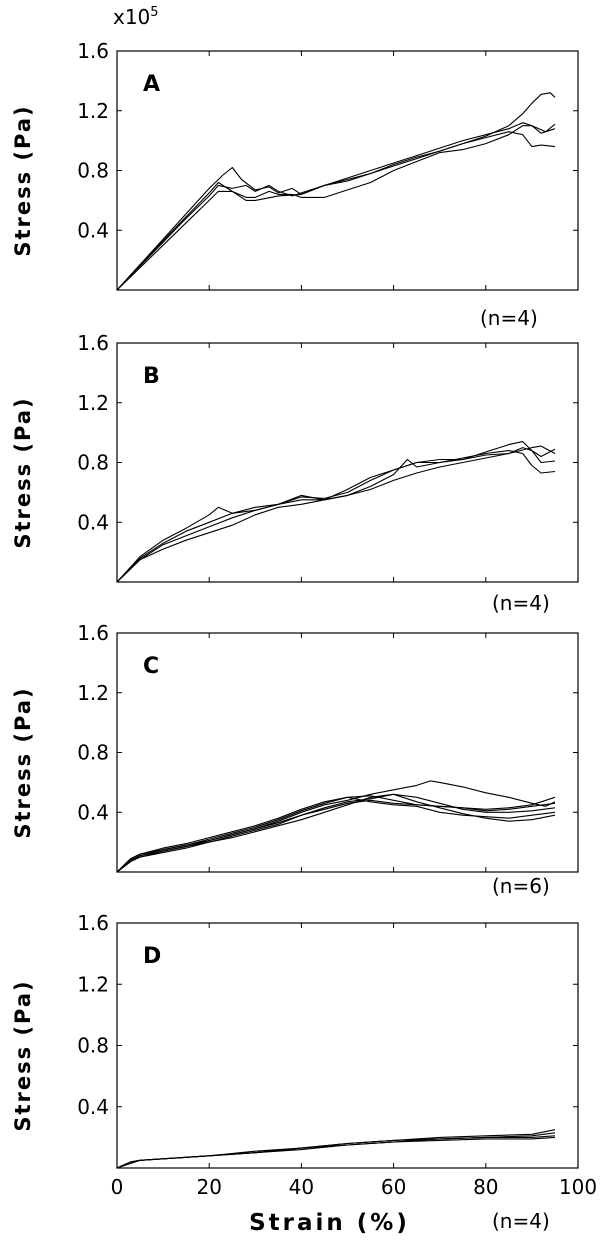  What do you see at coordinates (151, 666) in the screenshot?
I see `panel-letter: C` at bounding box center [151, 666].